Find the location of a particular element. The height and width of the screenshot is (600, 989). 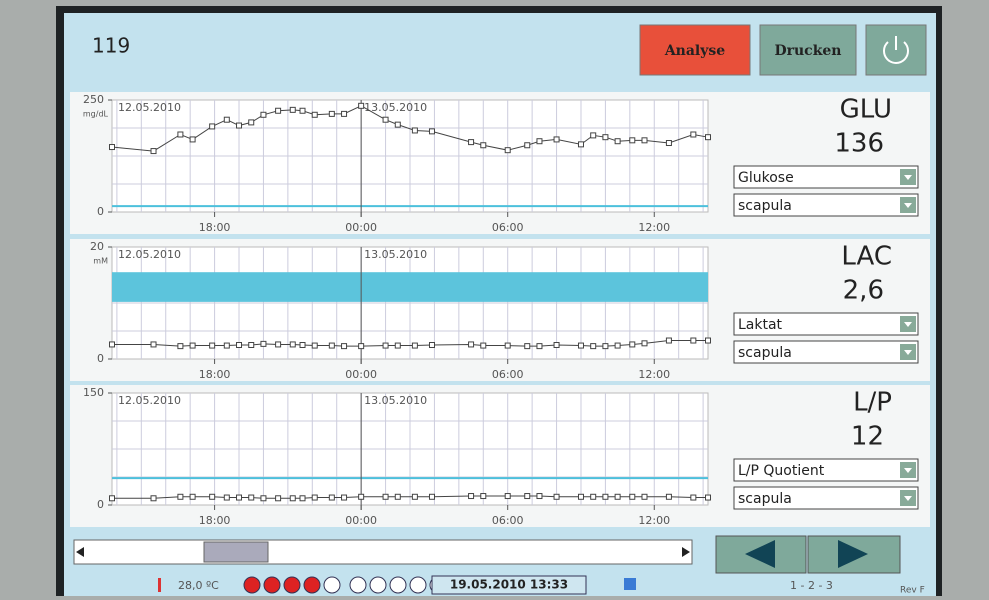

x-tick-label: 00:00 is located at coordinates (361, 374).